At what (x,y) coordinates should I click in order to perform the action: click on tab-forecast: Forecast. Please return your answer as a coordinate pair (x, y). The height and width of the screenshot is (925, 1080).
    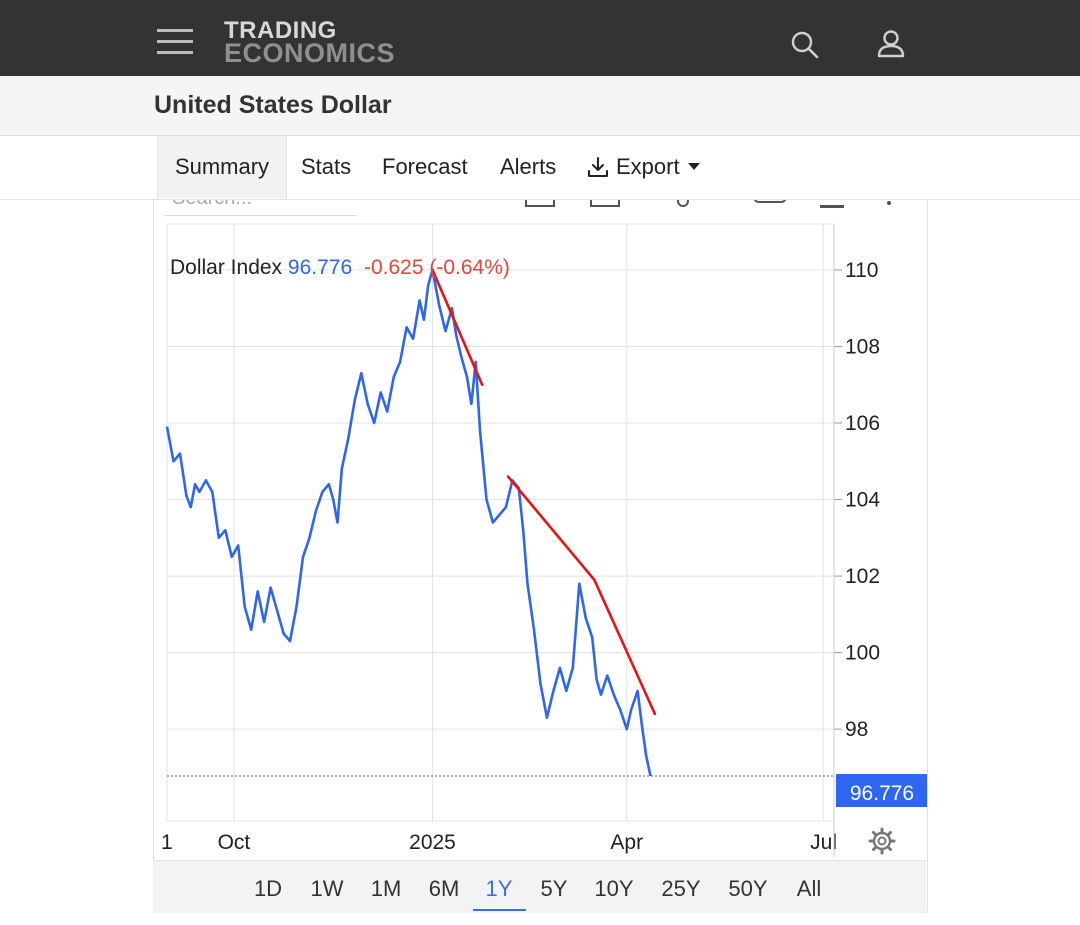
    Looking at the image, I should click on (425, 167).